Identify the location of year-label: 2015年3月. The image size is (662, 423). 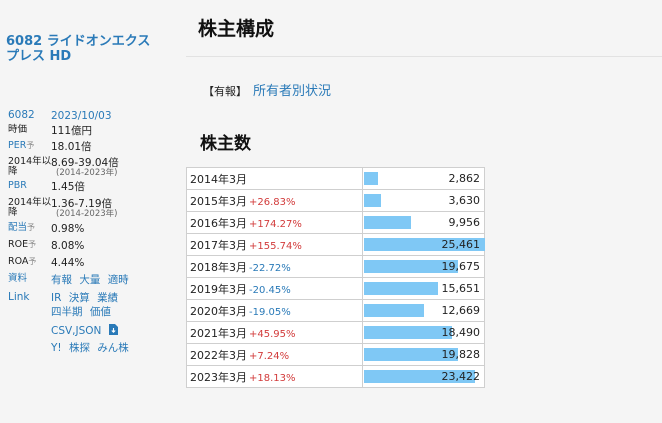
(218, 201).